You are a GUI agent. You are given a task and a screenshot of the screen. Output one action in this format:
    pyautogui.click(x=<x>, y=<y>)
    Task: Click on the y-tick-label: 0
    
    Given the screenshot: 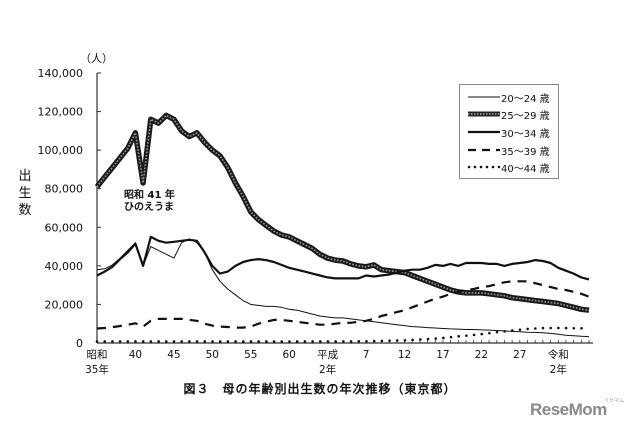 What is the action you would take?
    pyautogui.click(x=79, y=343)
    